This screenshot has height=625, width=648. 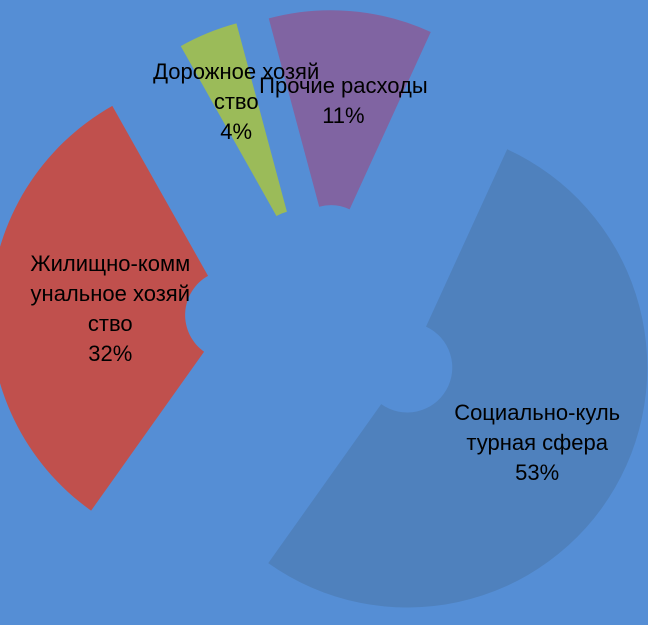 I want to click on data-label: Дорожное хозяйство 4%, so click(x=236, y=102).